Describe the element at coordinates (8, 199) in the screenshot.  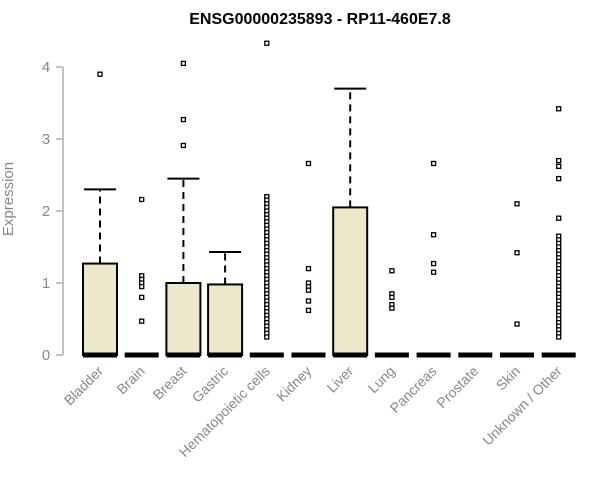
I see `y-axis-label: Expression` at that location.